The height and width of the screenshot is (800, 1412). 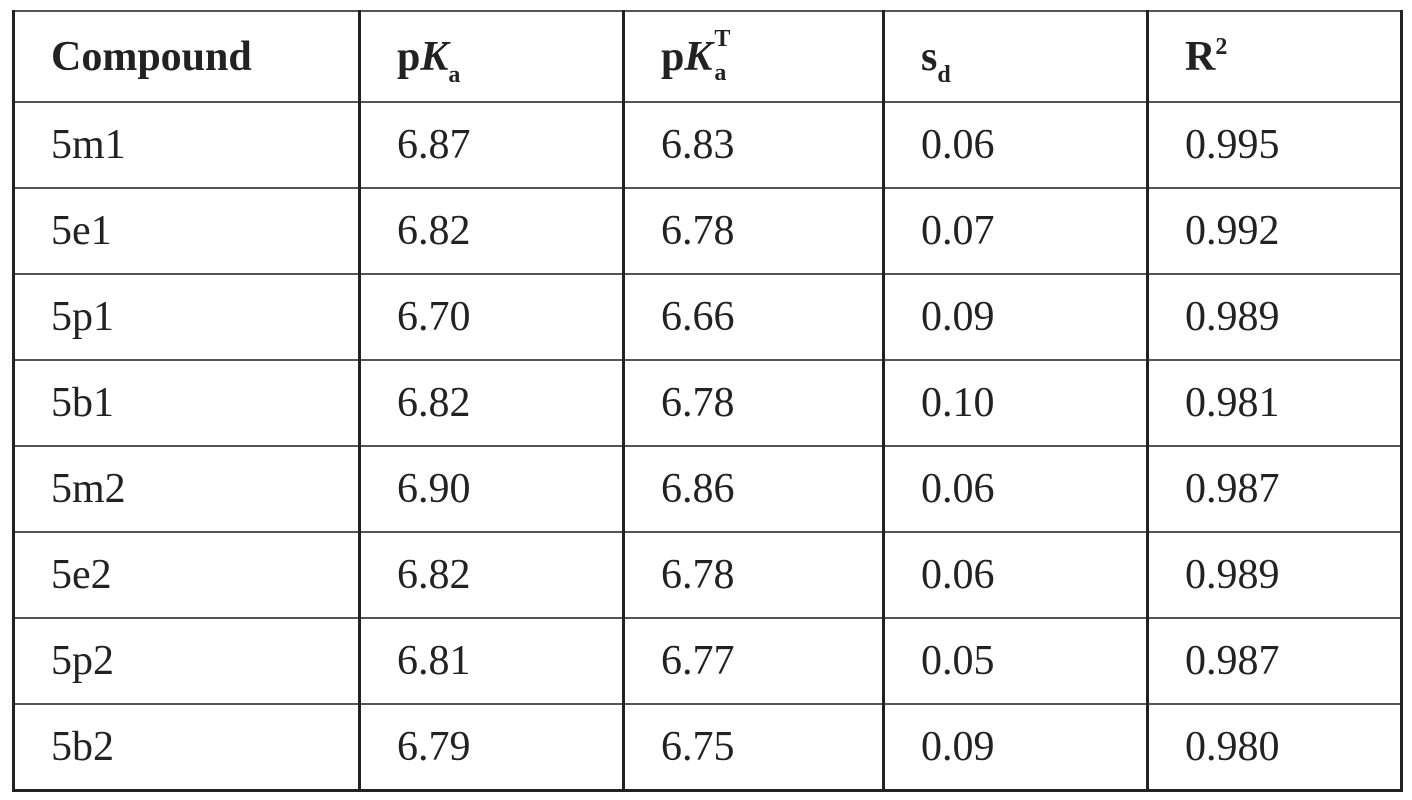 What do you see at coordinates (491, 317) in the screenshot?
I see `table-cell: 6.70` at bounding box center [491, 317].